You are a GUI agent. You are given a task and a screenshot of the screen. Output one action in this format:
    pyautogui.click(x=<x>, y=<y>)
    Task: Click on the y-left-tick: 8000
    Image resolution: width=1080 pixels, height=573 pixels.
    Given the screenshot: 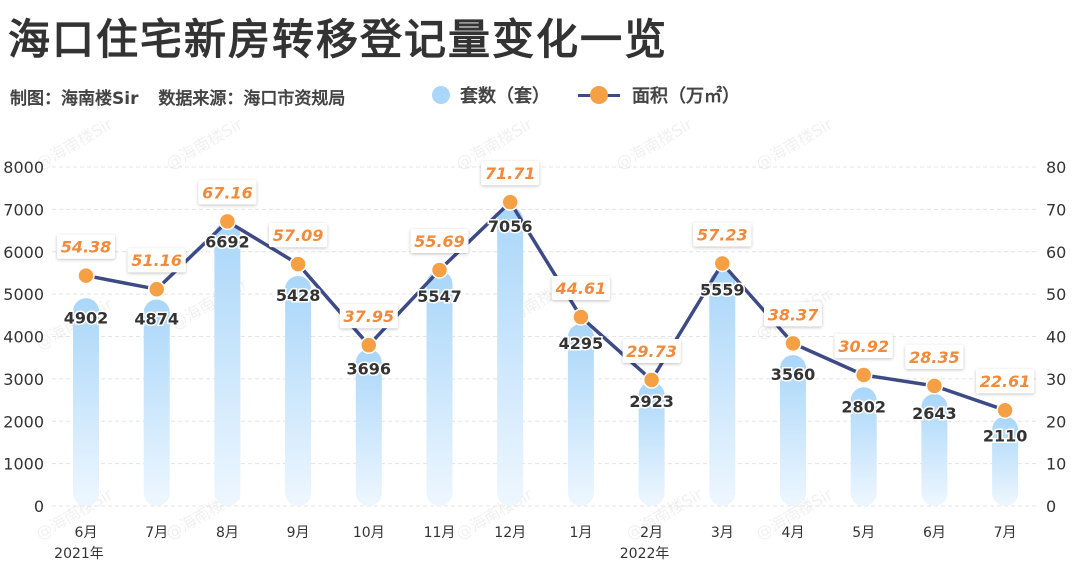 What is the action you would take?
    pyautogui.click(x=23, y=167)
    